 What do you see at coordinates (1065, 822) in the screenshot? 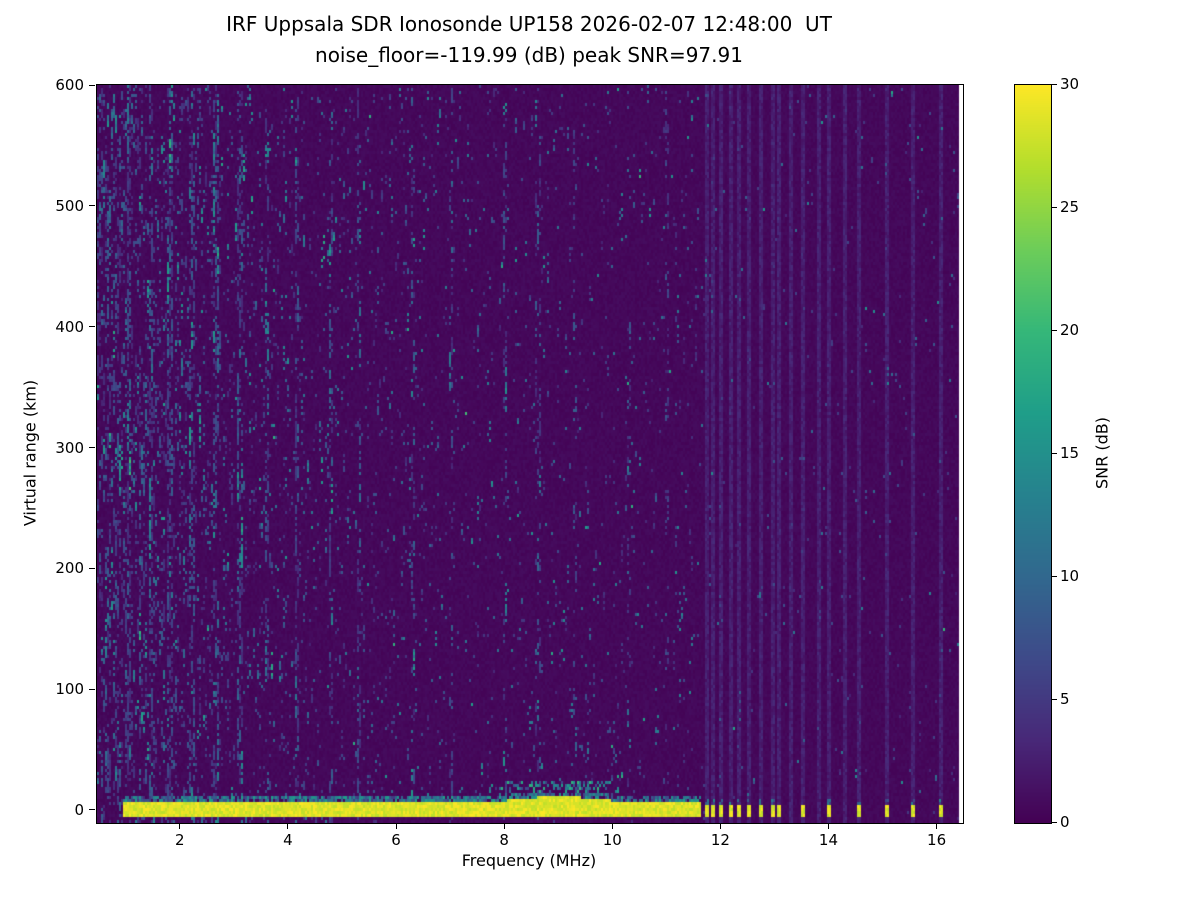
I see `colorbar-tick-label: 0` at bounding box center [1065, 822].